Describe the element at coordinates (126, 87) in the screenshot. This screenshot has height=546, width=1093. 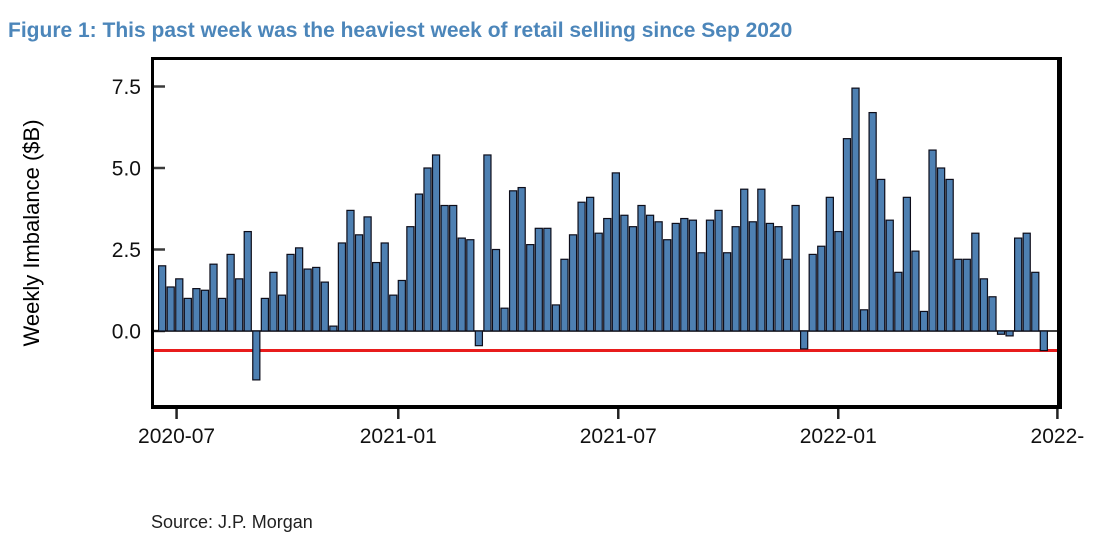
I see `y-tick-label: 7.5` at that location.